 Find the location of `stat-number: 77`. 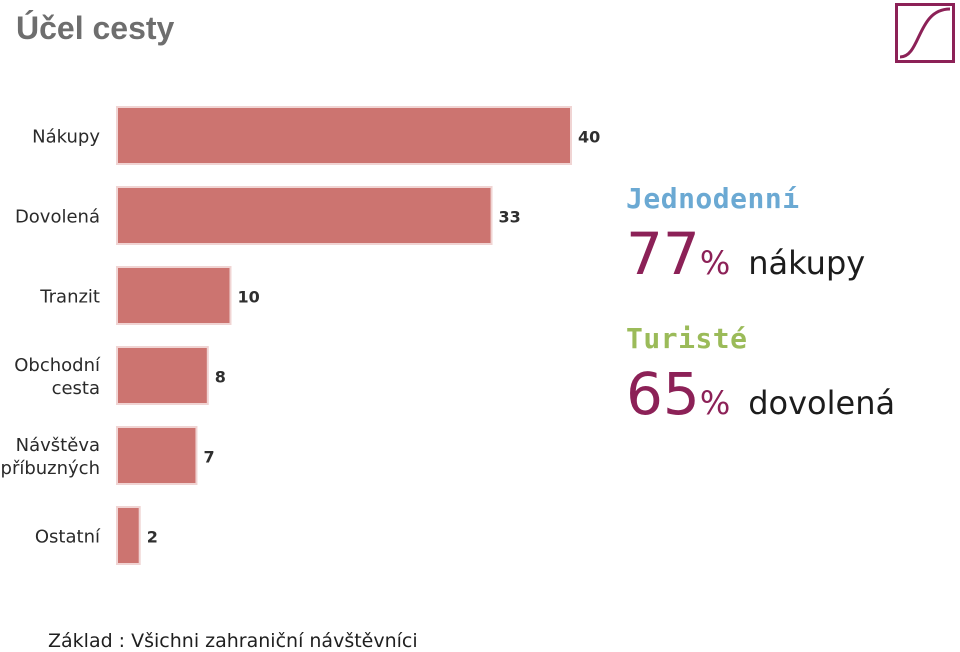

stat-number: 77 is located at coordinates (663, 254).